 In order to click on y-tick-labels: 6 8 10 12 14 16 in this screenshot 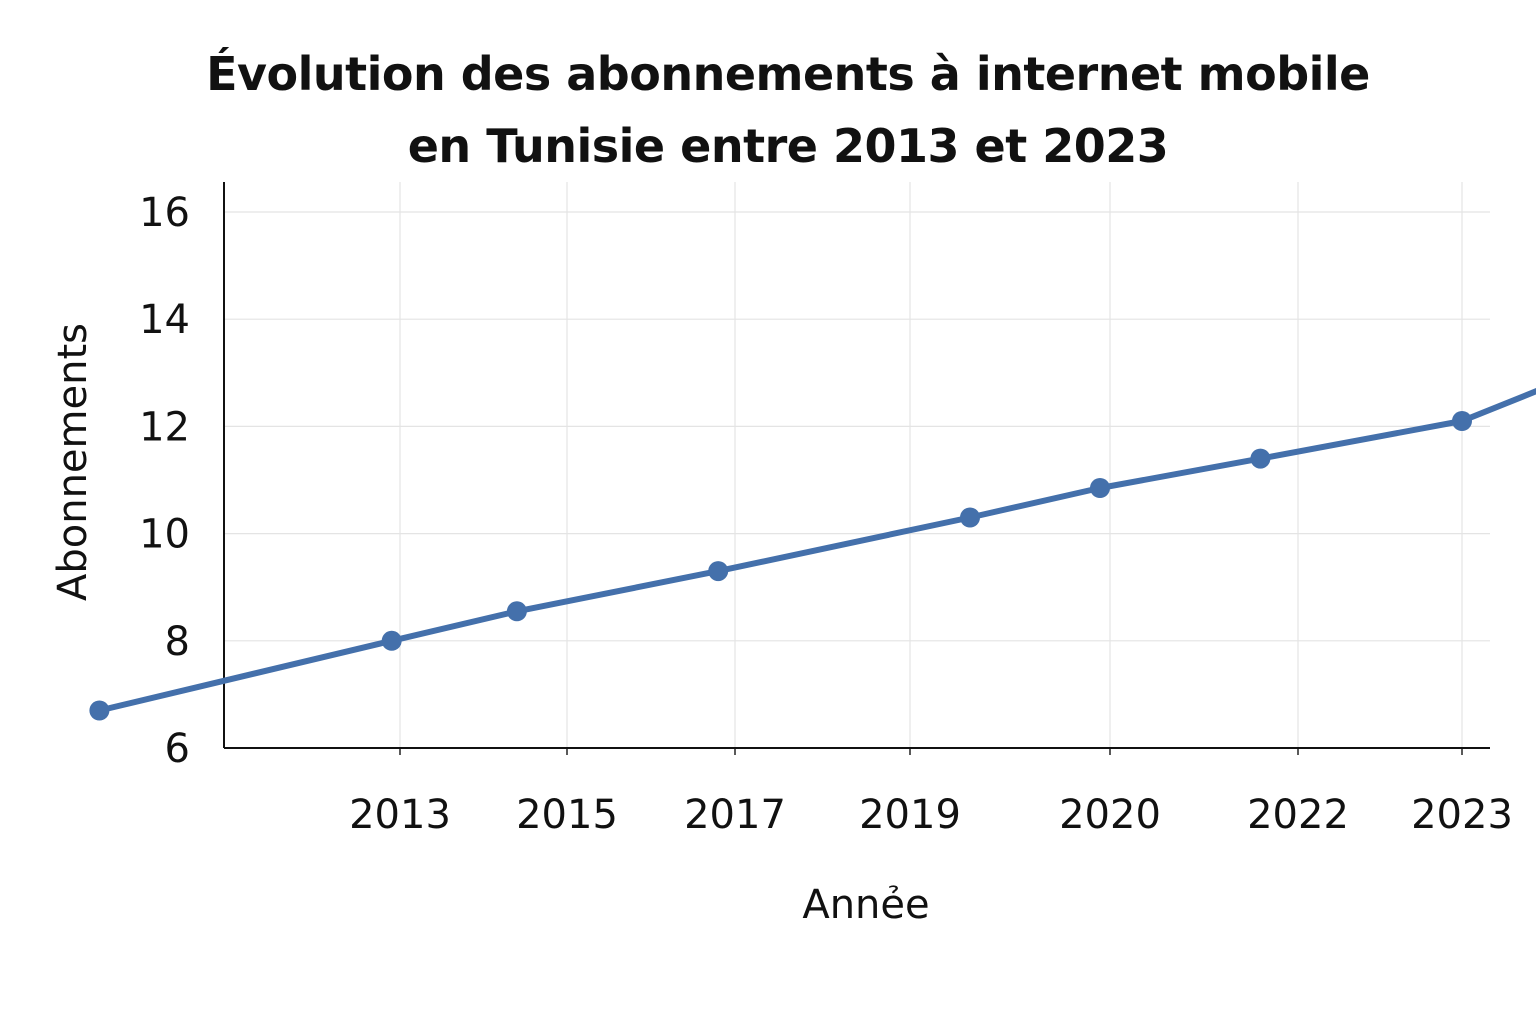, I will do `click(164, 481)`.